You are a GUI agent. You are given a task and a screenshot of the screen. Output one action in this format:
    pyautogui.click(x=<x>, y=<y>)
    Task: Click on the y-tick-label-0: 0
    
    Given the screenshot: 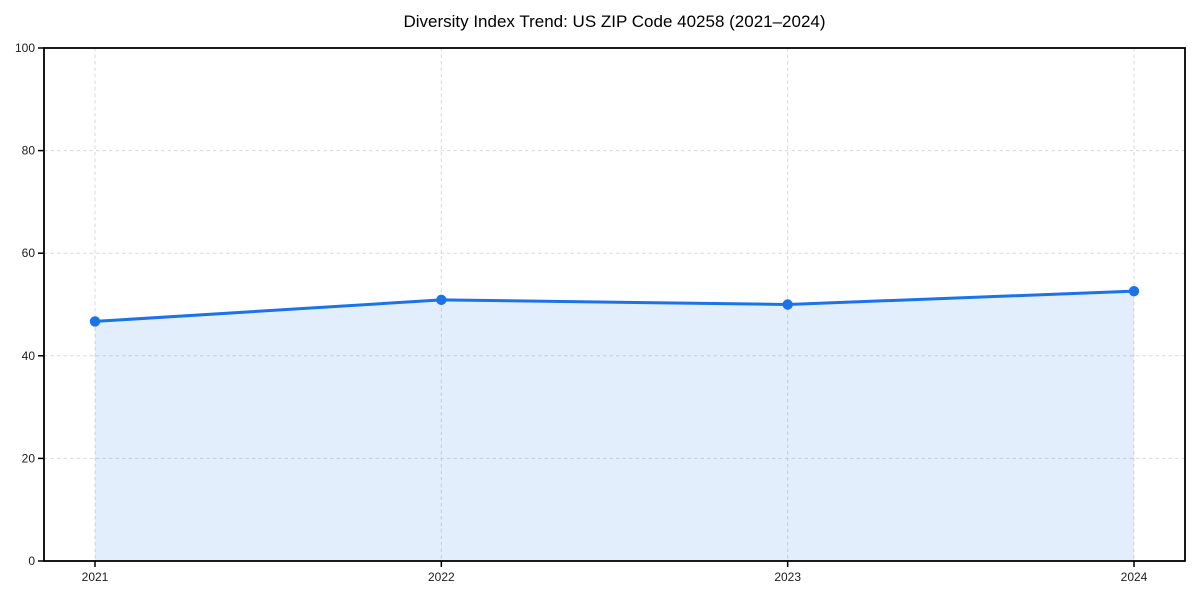 What is the action you would take?
    pyautogui.click(x=31, y=561)
    